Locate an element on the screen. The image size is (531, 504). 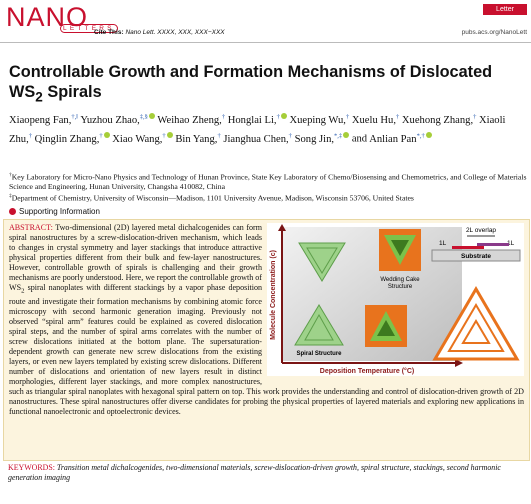
author: Bin Yang,† is located at coordinates (198, 138).